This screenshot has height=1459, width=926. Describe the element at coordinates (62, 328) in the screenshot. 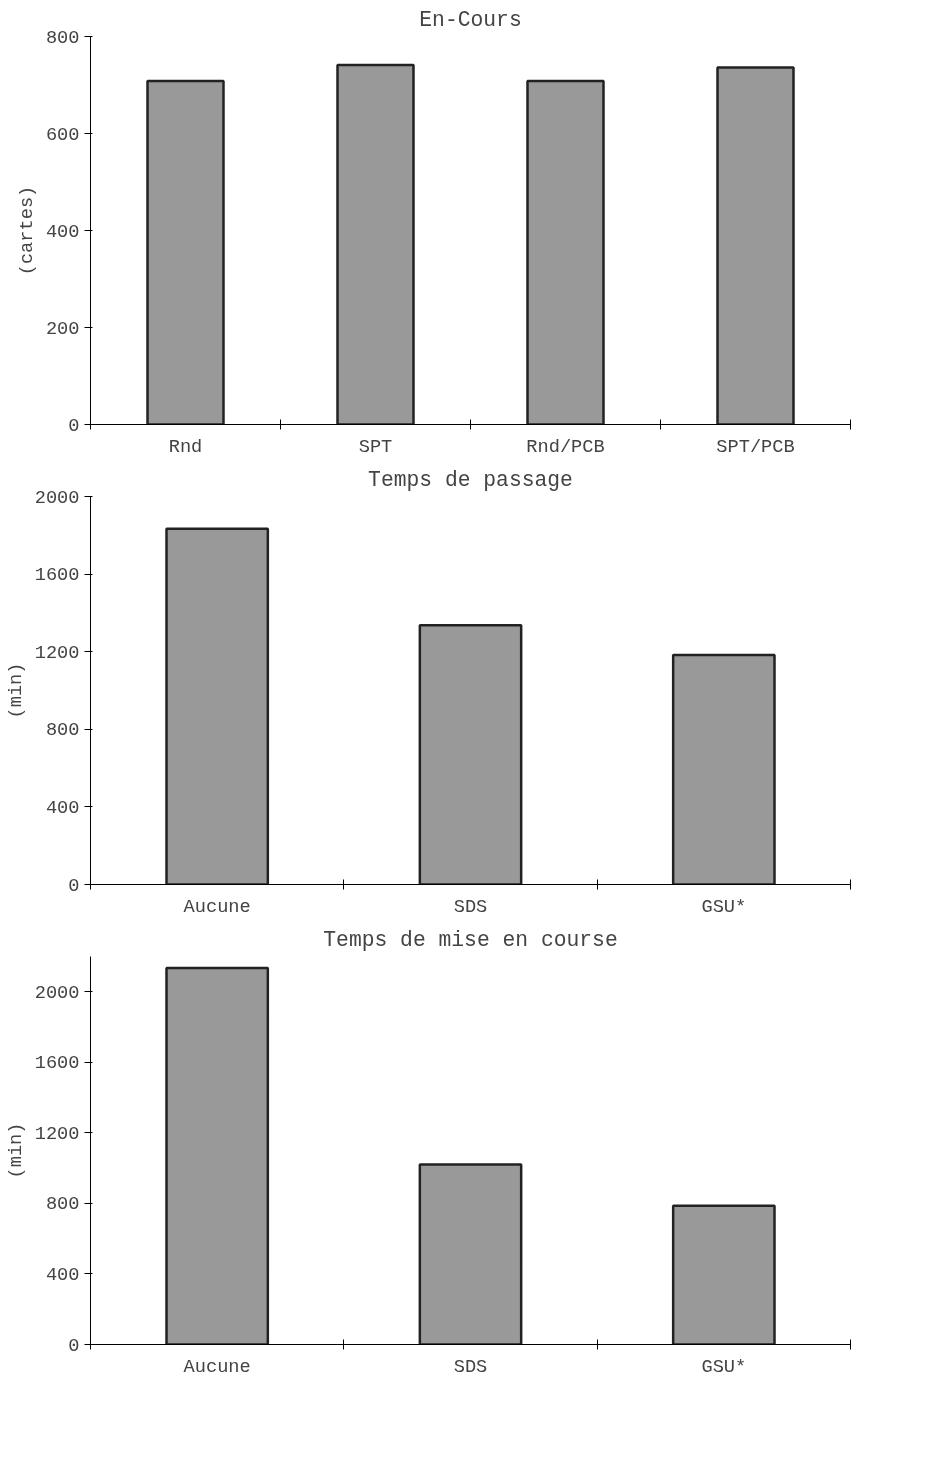

I see `y-tick-label: 200` at that location.